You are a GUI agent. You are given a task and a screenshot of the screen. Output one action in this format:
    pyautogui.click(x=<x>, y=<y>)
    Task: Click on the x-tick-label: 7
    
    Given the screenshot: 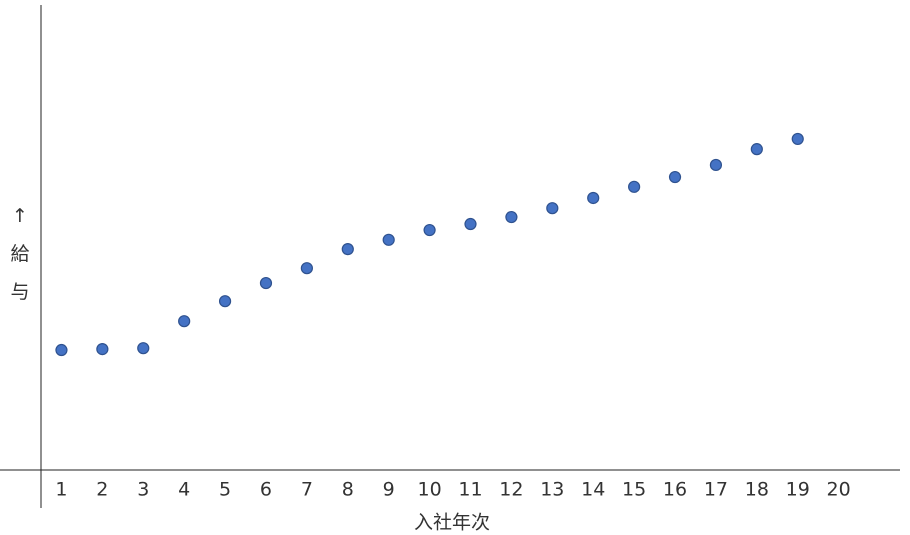 What is the action you would take?
    pyautogui.click(x=307, y=490)
    